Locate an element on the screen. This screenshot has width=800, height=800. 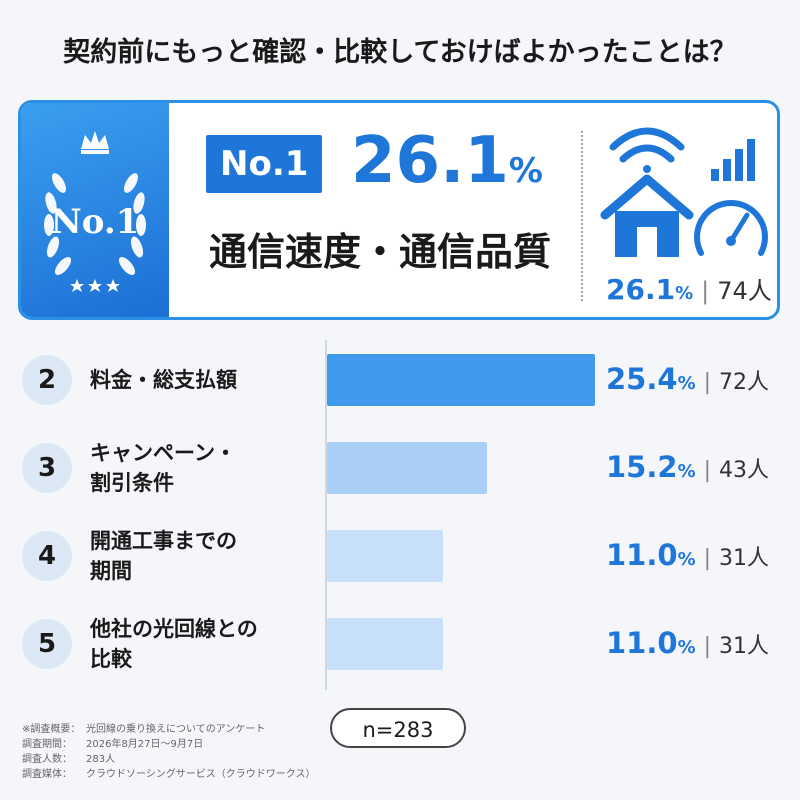
ranking-row: 2 料金・総支払額 25.4% | 72人 is located at coordinates (400, 380).